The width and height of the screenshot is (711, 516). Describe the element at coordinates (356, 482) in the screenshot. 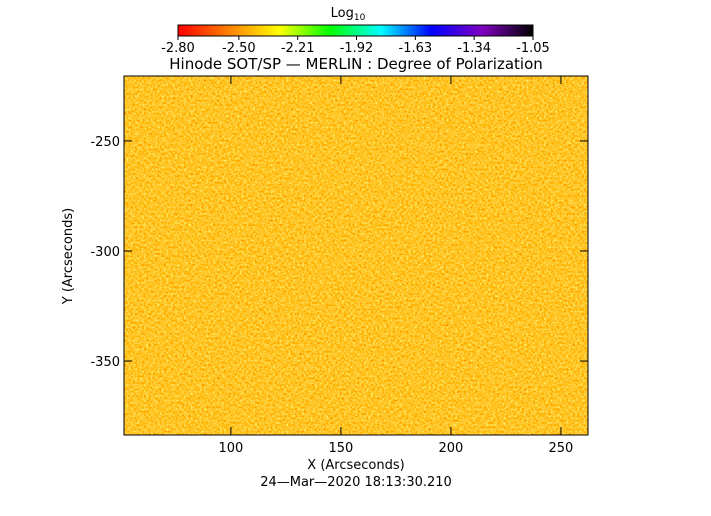

I see `footer-date: 24—Mar—2020 18:13:30.210` at that location.